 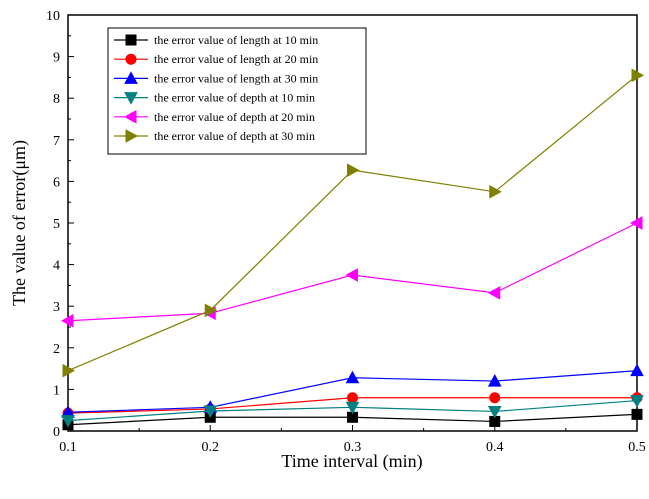 What do you see at coordinates (56, 224) in the screenshot?
I see `y-tick-label: 5` at bounding box center [56, 224].